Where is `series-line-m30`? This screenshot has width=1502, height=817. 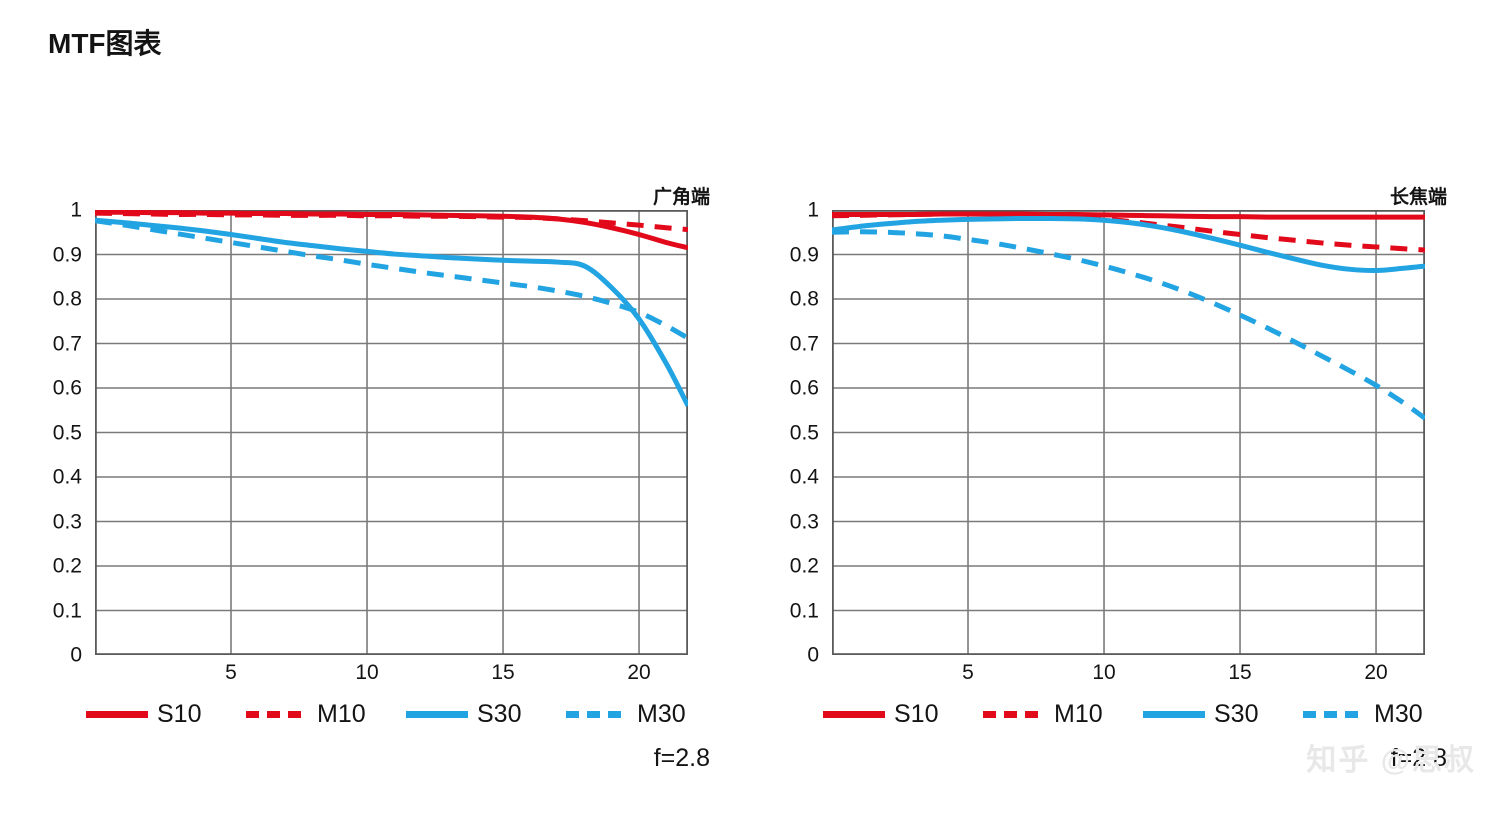
series-line-m30 is located at coordinates (1129, 325).